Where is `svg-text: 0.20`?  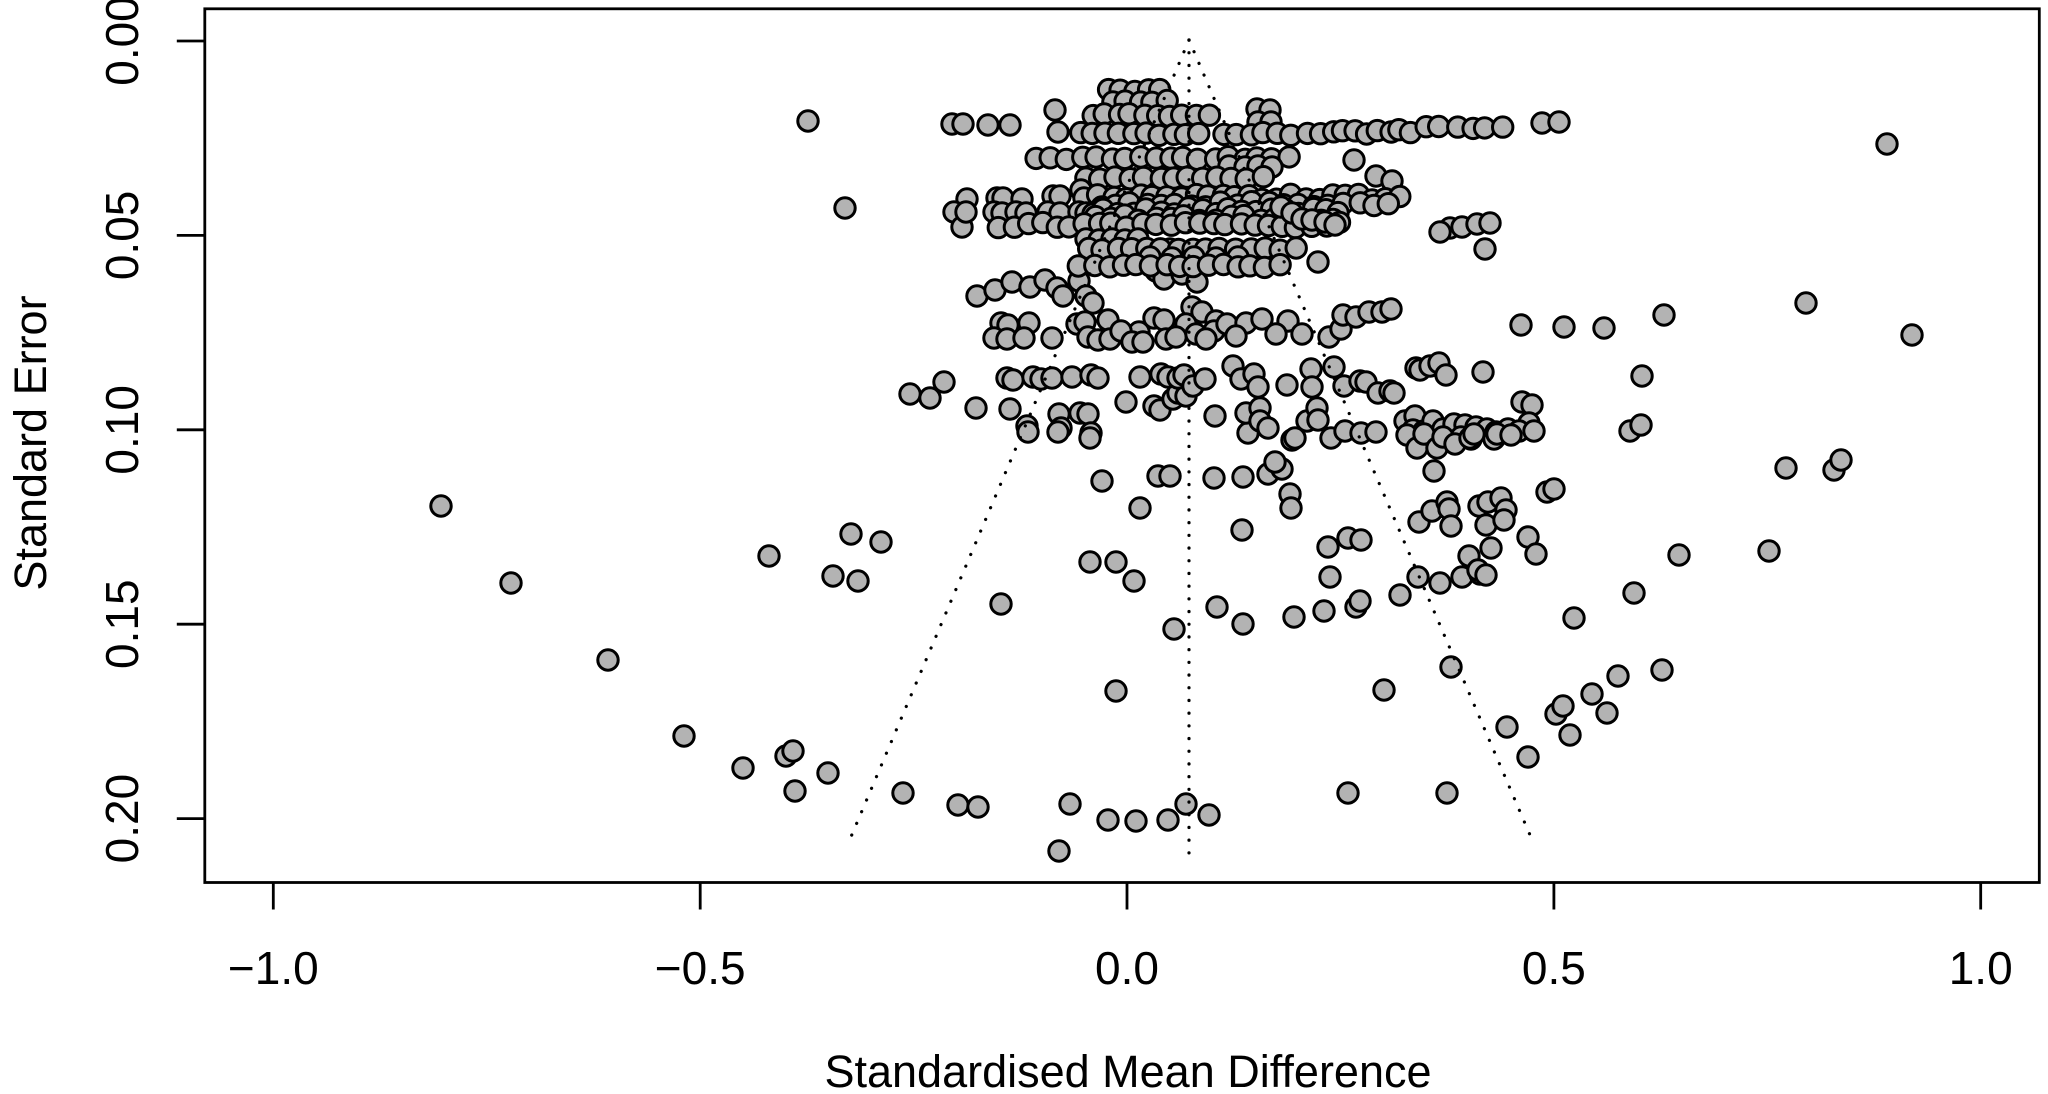 svg-text: 0.20 is located at coordinates (122, 819).